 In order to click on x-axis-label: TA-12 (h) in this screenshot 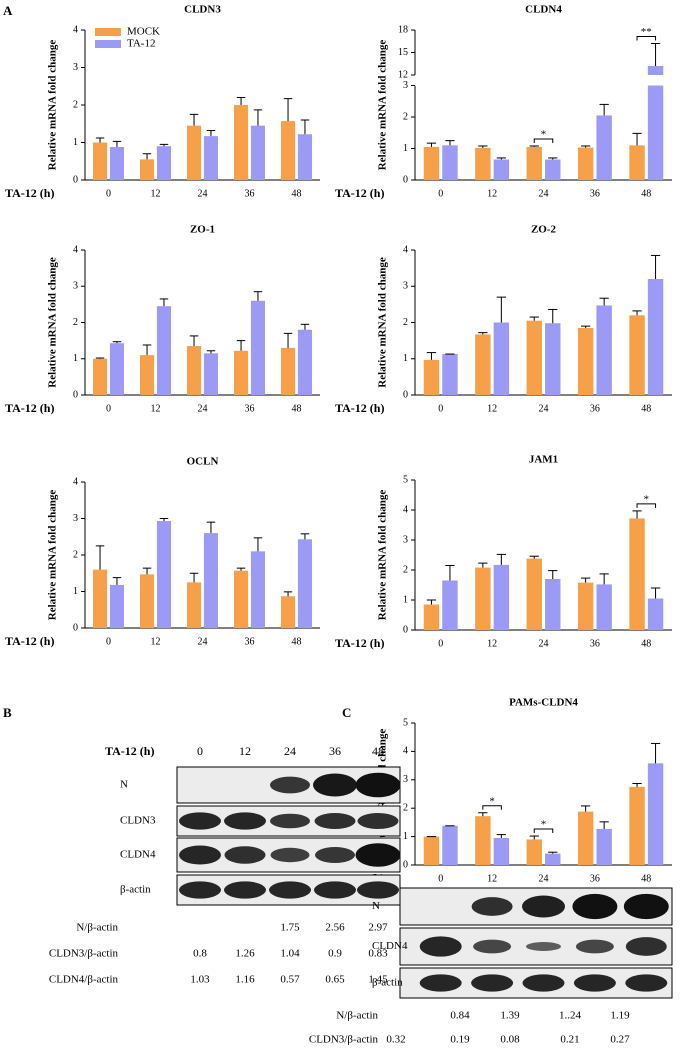, I will do `click(29, 193)`.